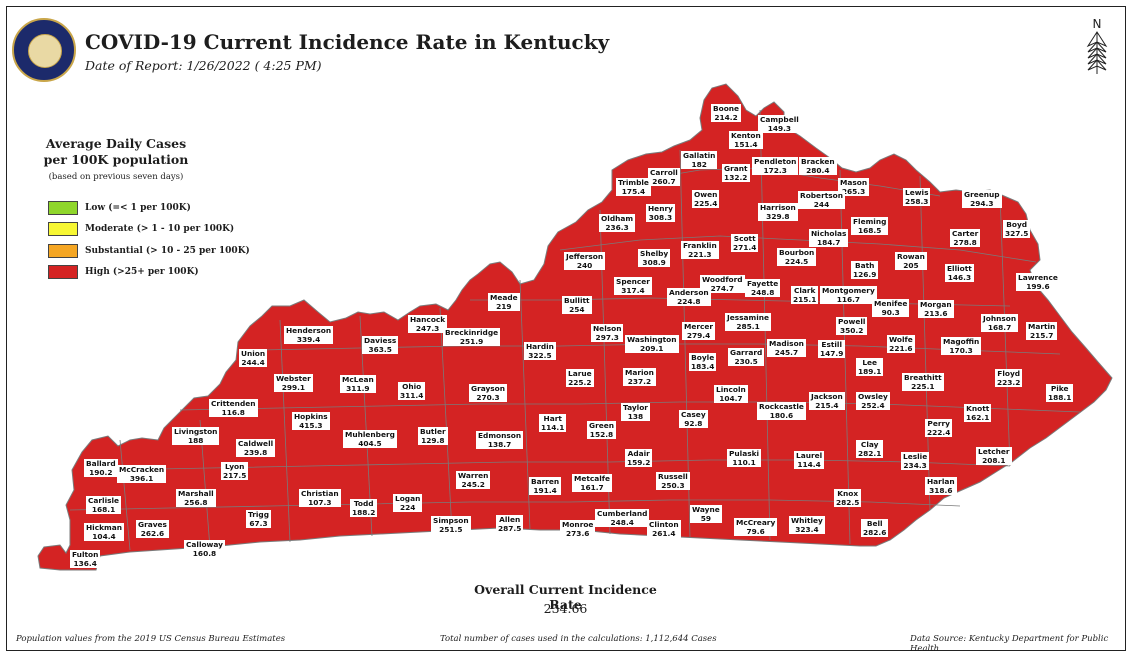  Describe the element at coordinates (639, 372) in the screenshot. I see `county-name: Marion` at that location.